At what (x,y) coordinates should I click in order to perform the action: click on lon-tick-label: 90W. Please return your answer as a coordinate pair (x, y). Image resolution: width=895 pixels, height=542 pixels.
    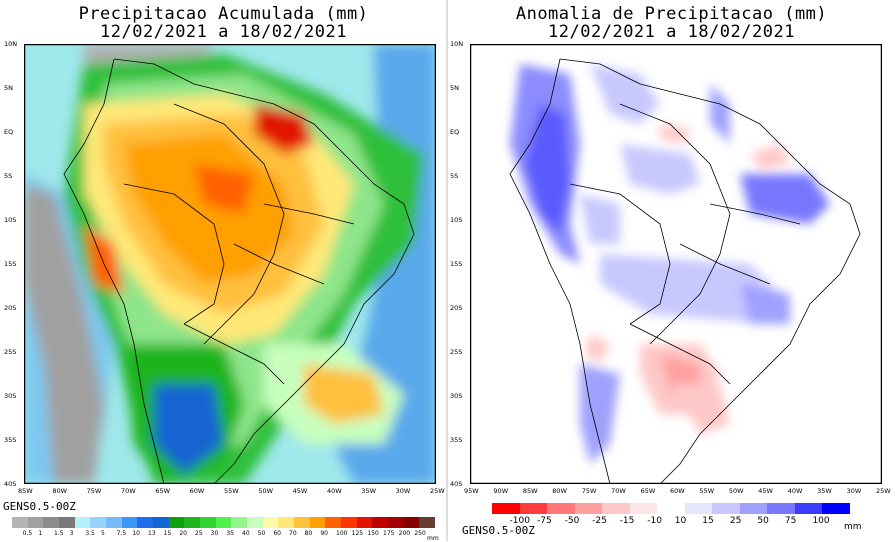
    Looking at the image, I should click on (501, 491).